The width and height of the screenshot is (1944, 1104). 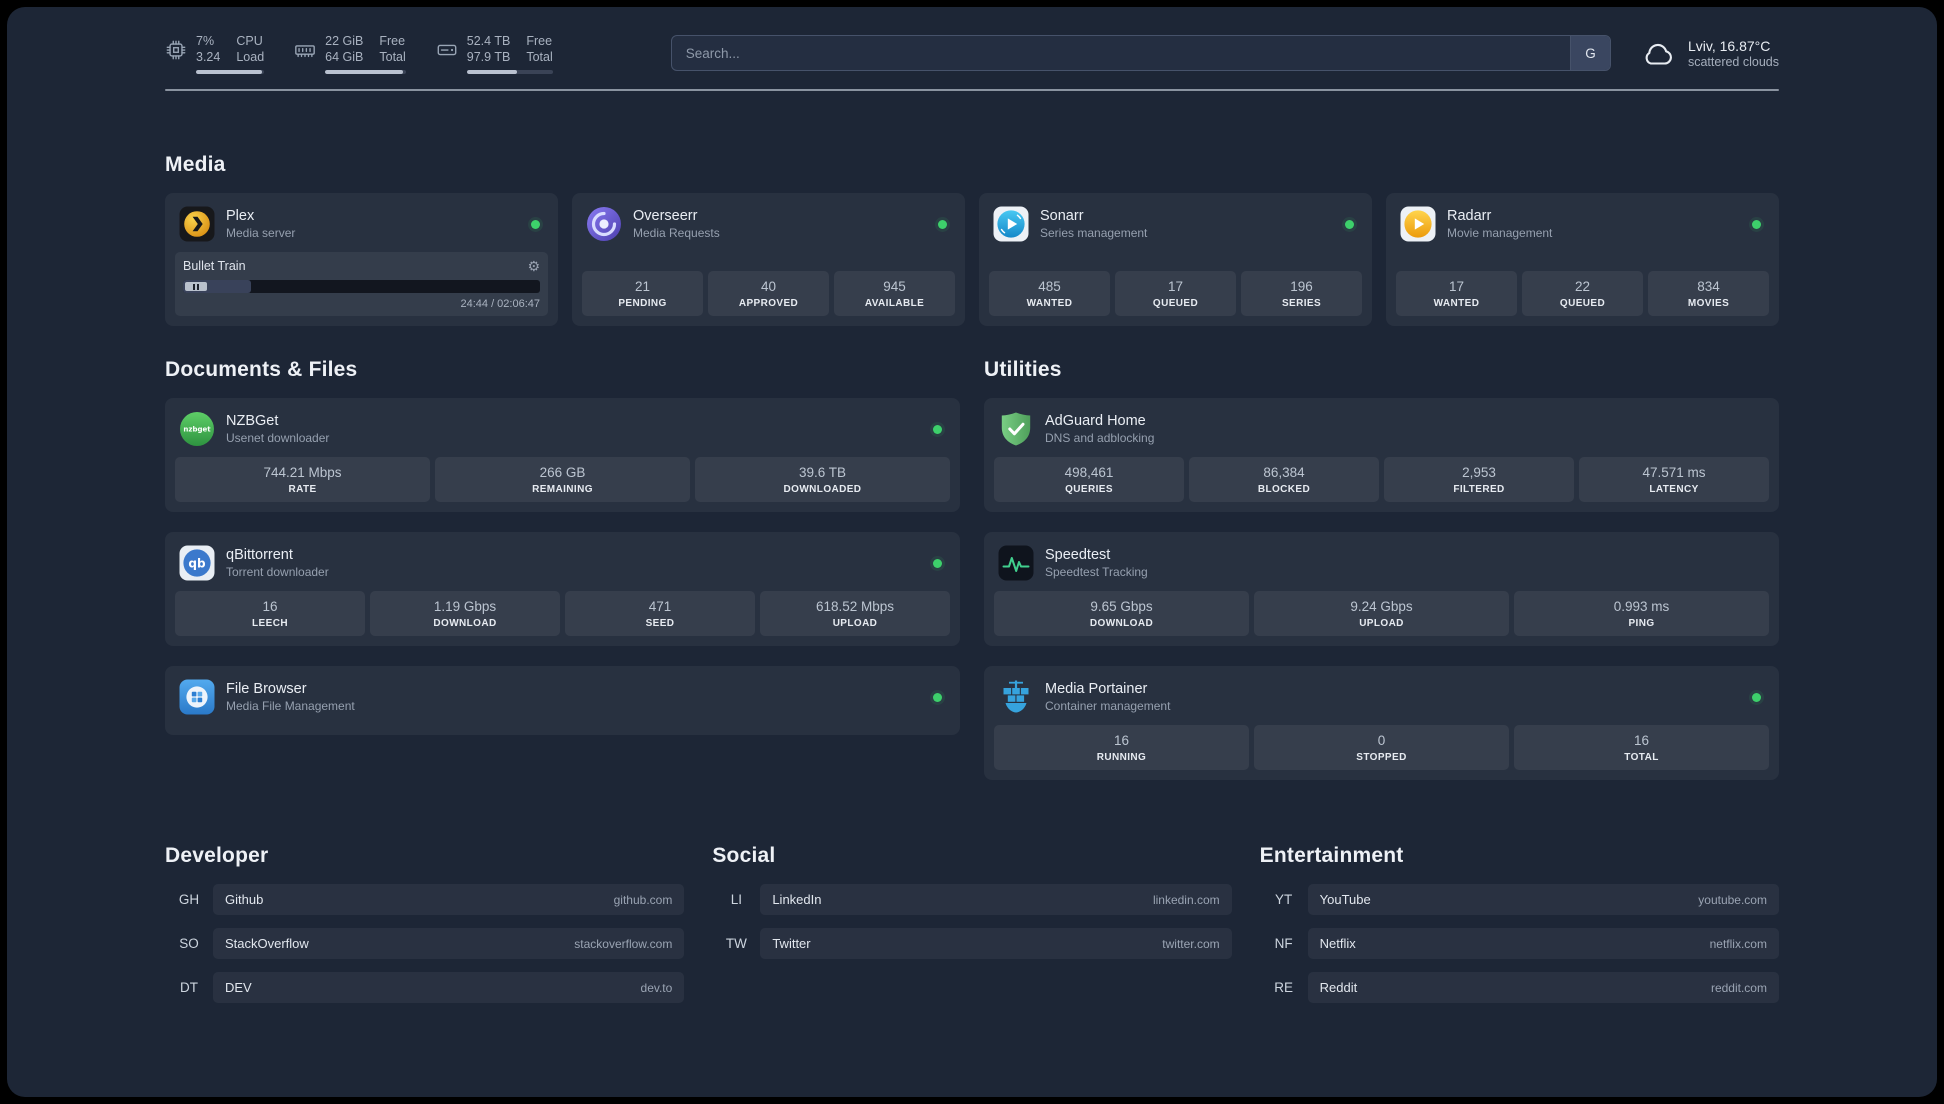 I want to click on bookmark-name: YouTube, so click(x=1345, y=899).